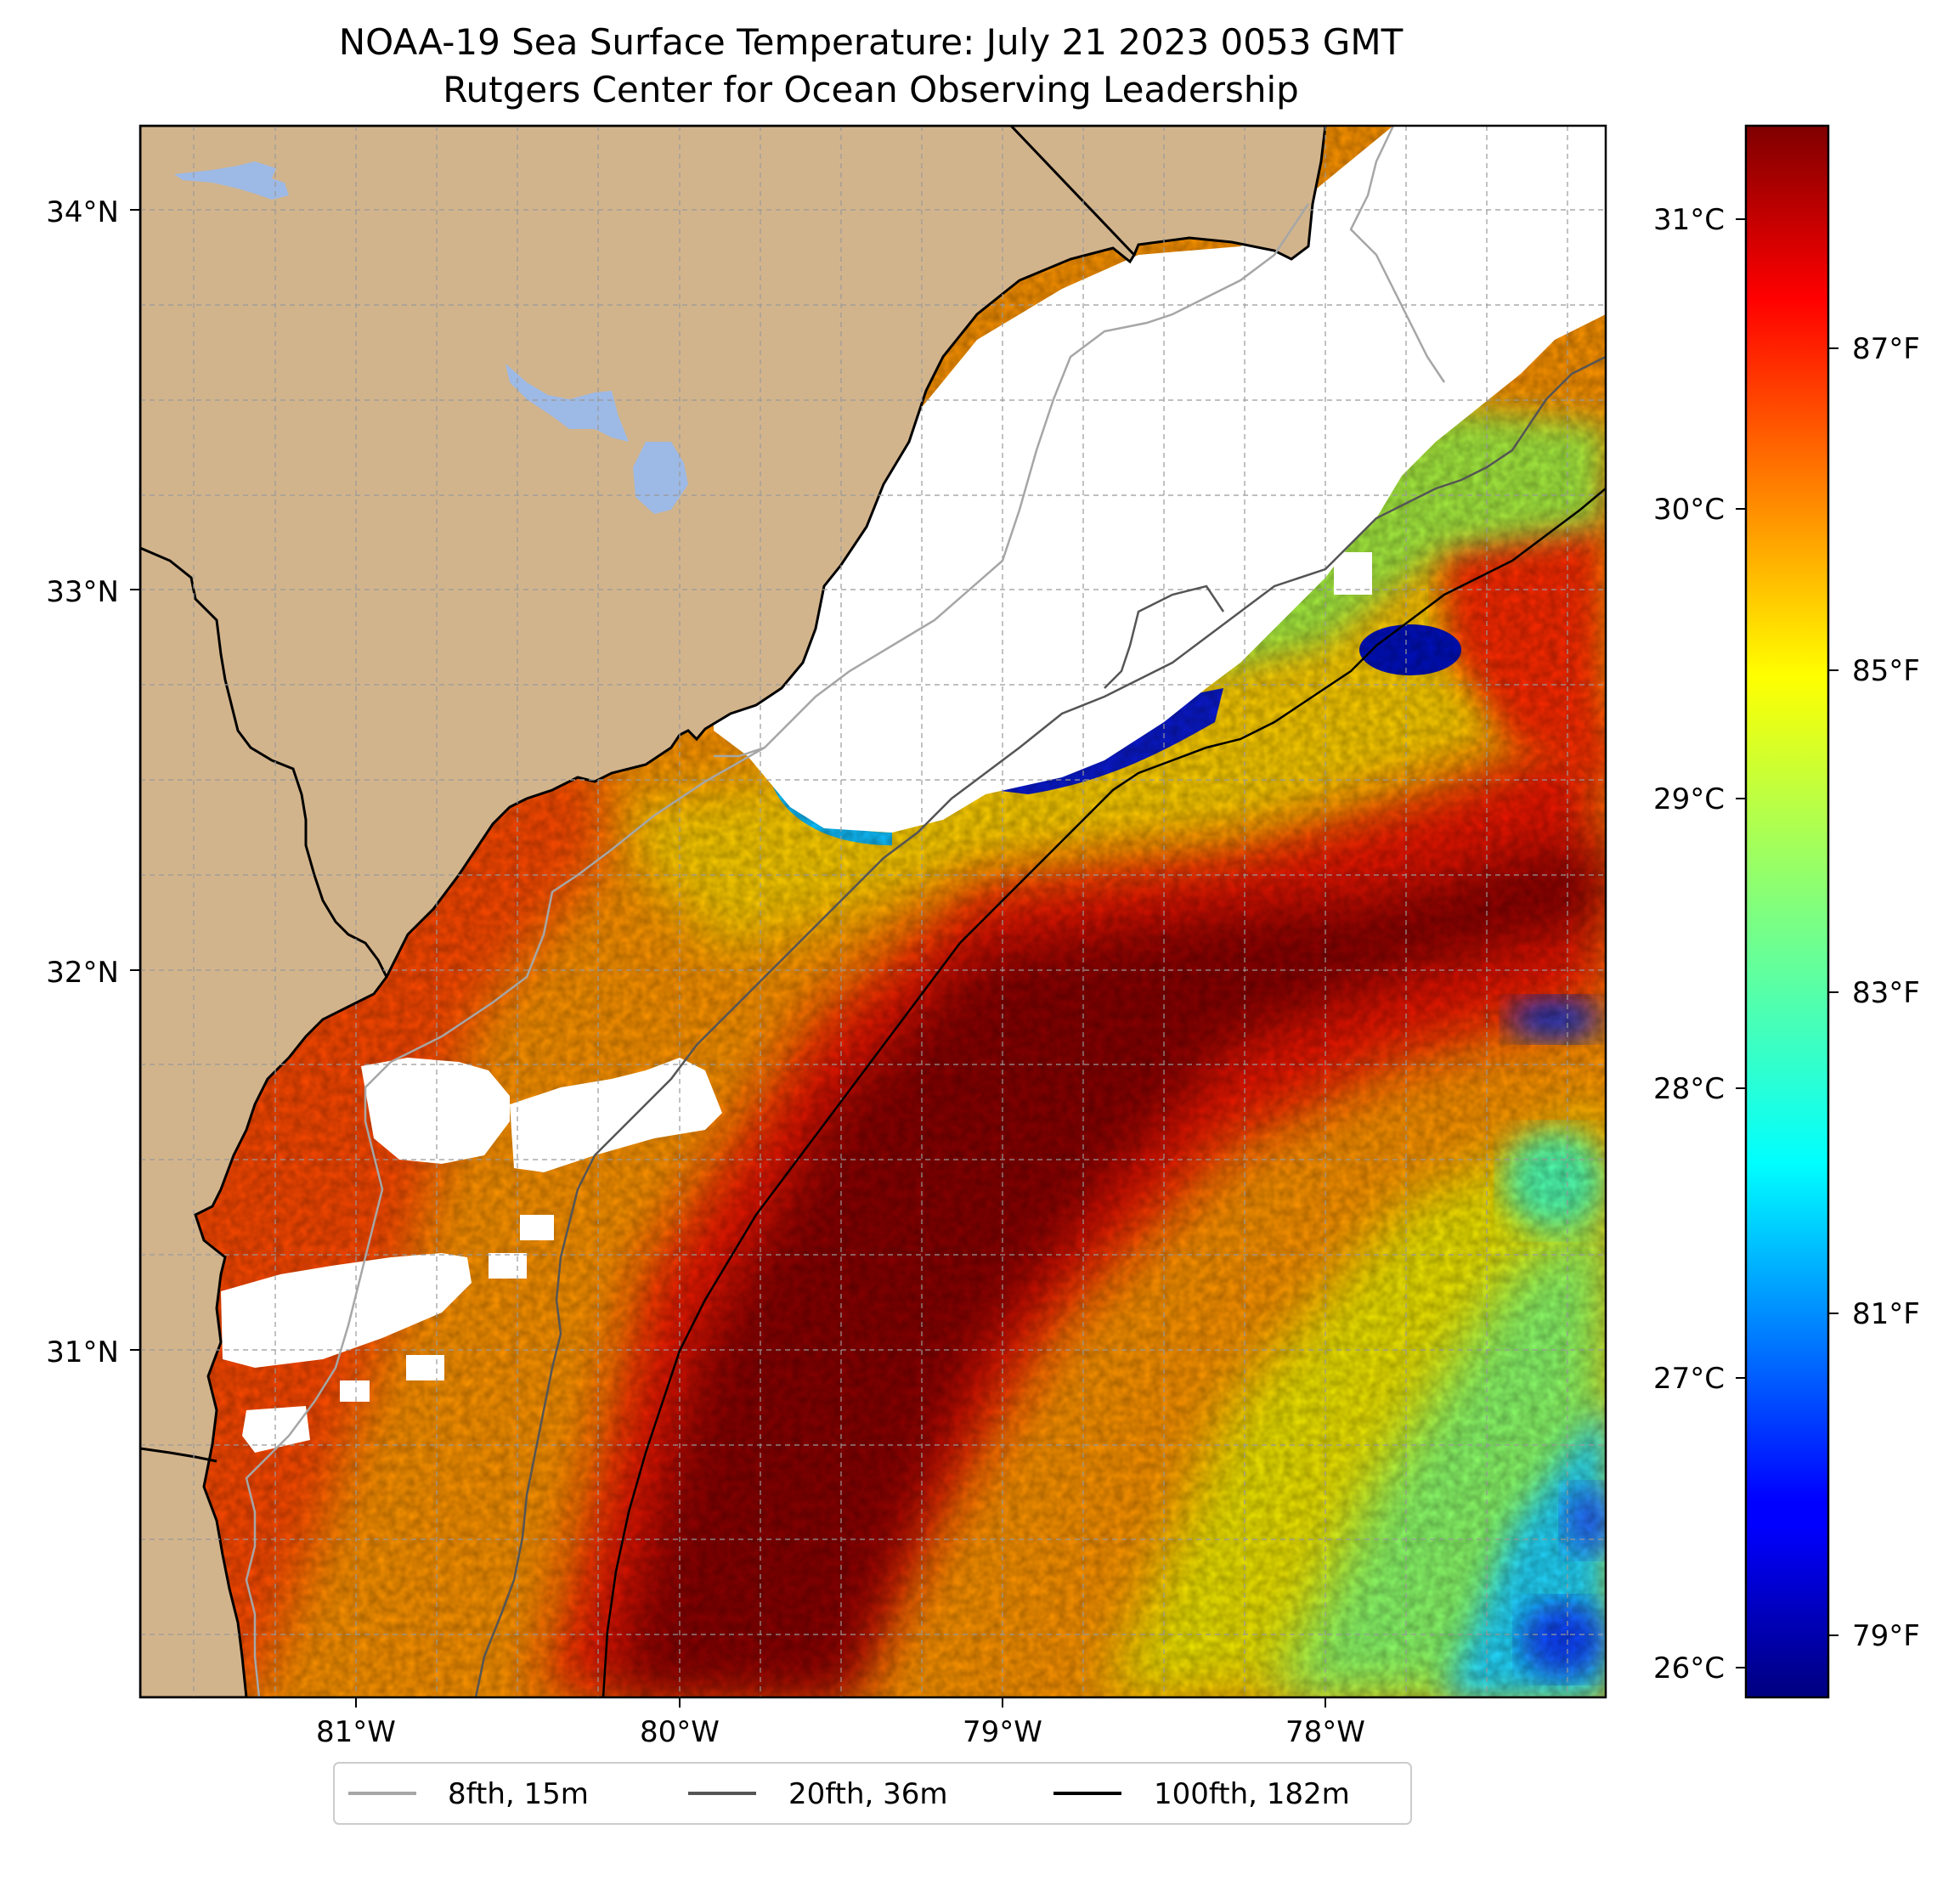 Image resolution: width=1960 pixels, height=1880 pixels. I want to click on lon-label-80w: 80°W, so click(680, 1732).